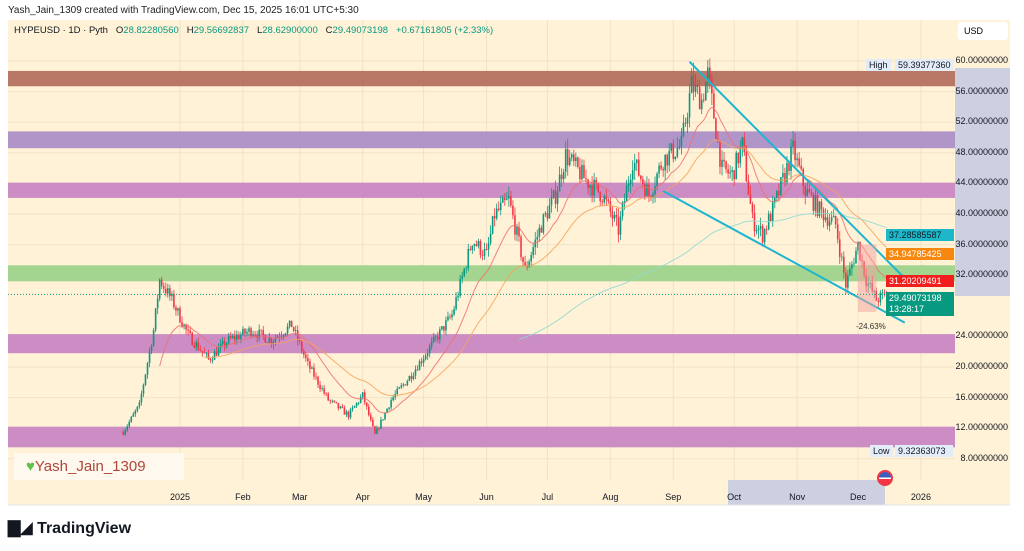 Image resolution: width=1024 pixels, height=551 pixels. I want to click on us-flag-icon, so click(885, 478).